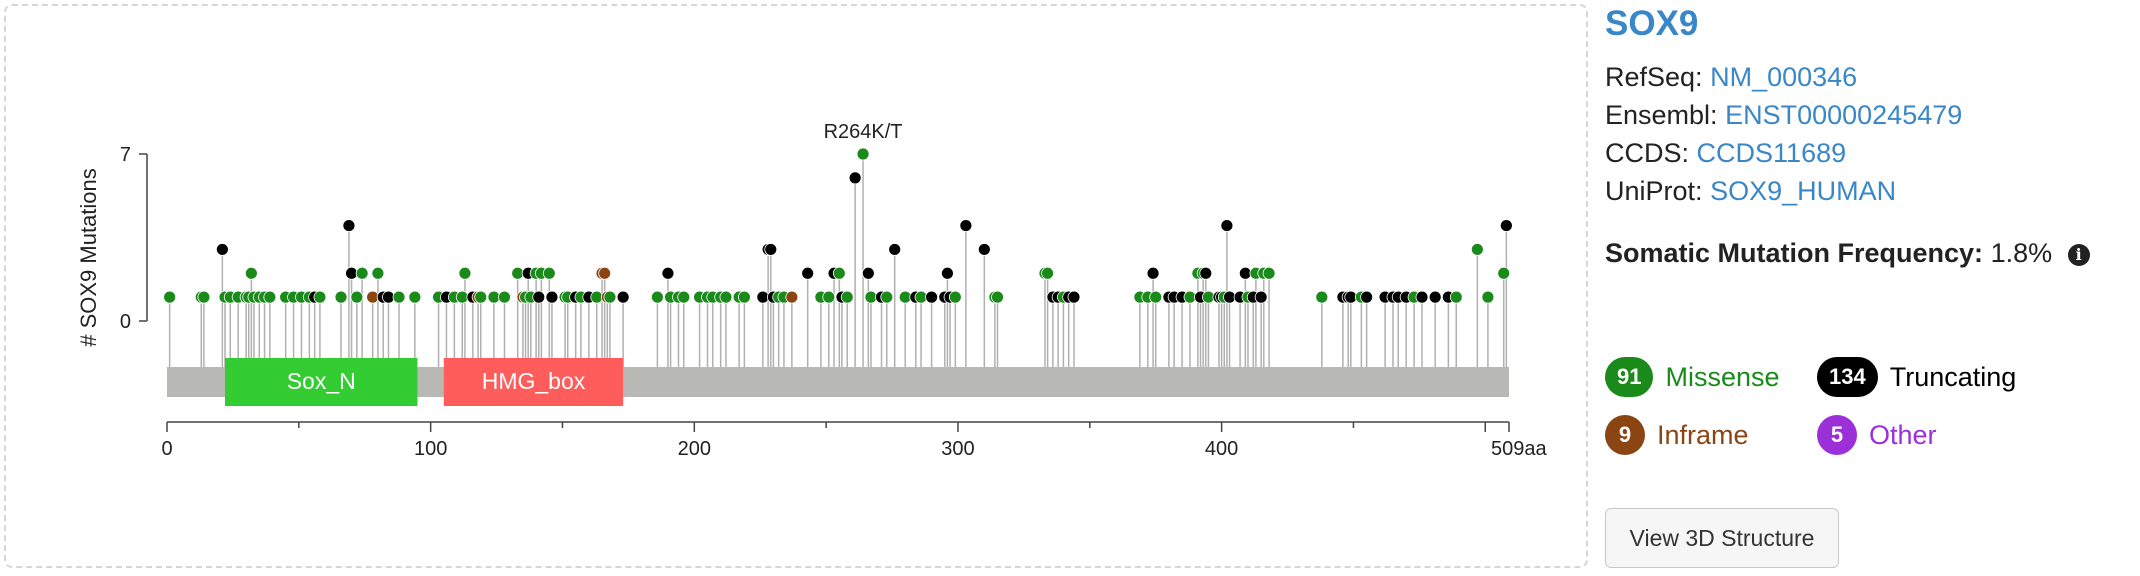 The height and width of the screenshot is (576, 2140). Describe the element at coordinates (1877, 435) in the screenshot. I see `legend-other: 5 Other` at that location.